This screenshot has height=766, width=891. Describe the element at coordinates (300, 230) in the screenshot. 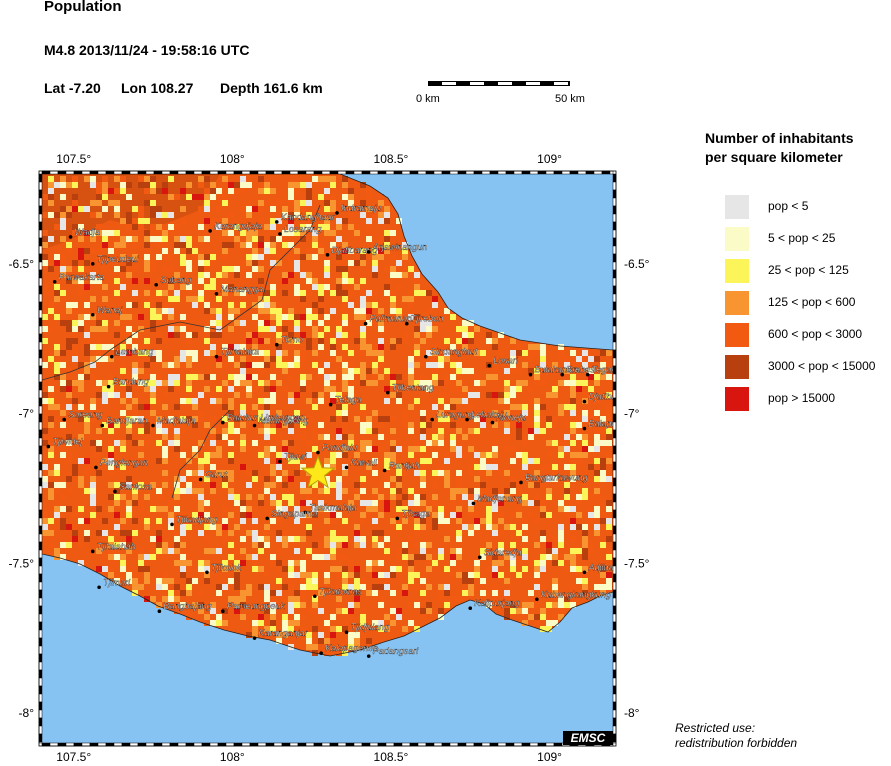

I see `city-marker: Losarang` at that location.